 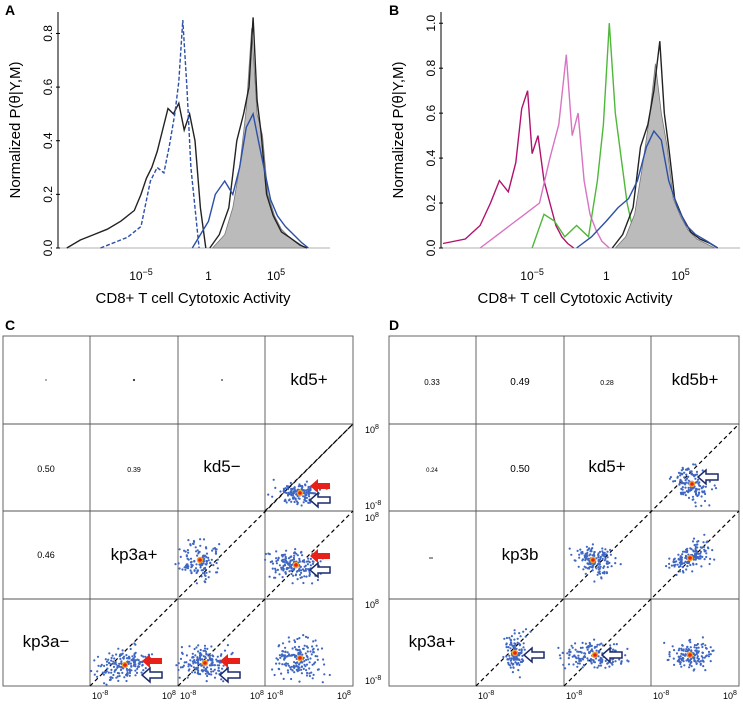 What do you see at coordinates (665, 145) in the screenshot?
I see `series-black-line` at bounding box center [665, 145].